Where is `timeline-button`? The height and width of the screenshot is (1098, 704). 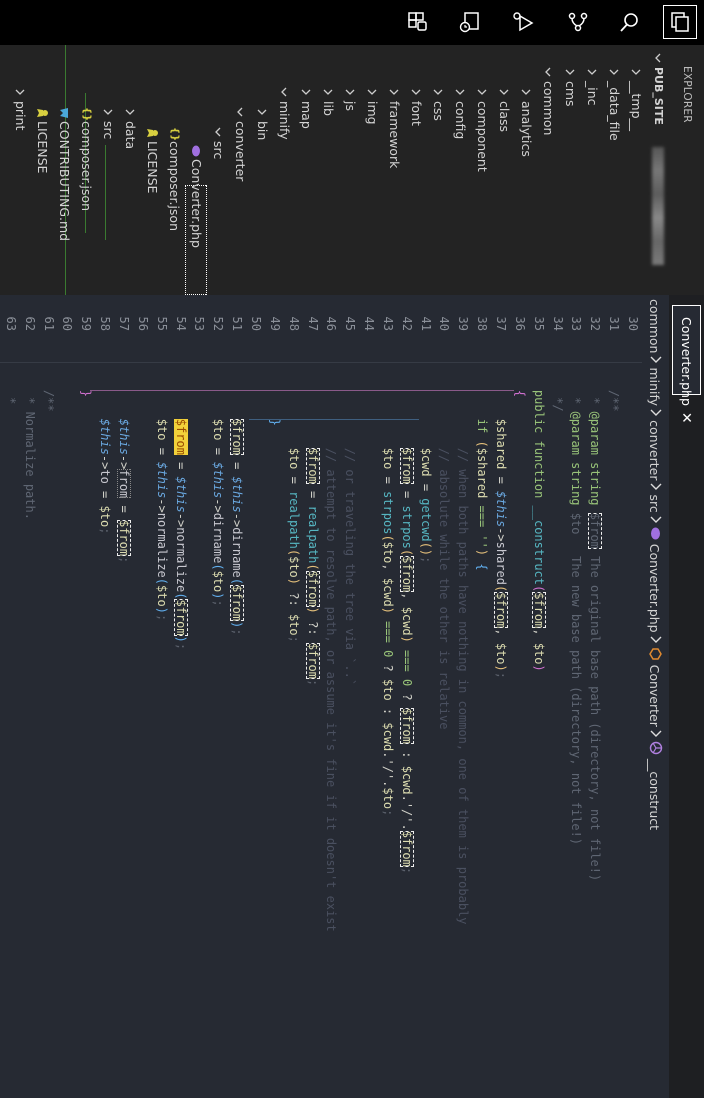 timeline-button is located at coordinates (470, 22).